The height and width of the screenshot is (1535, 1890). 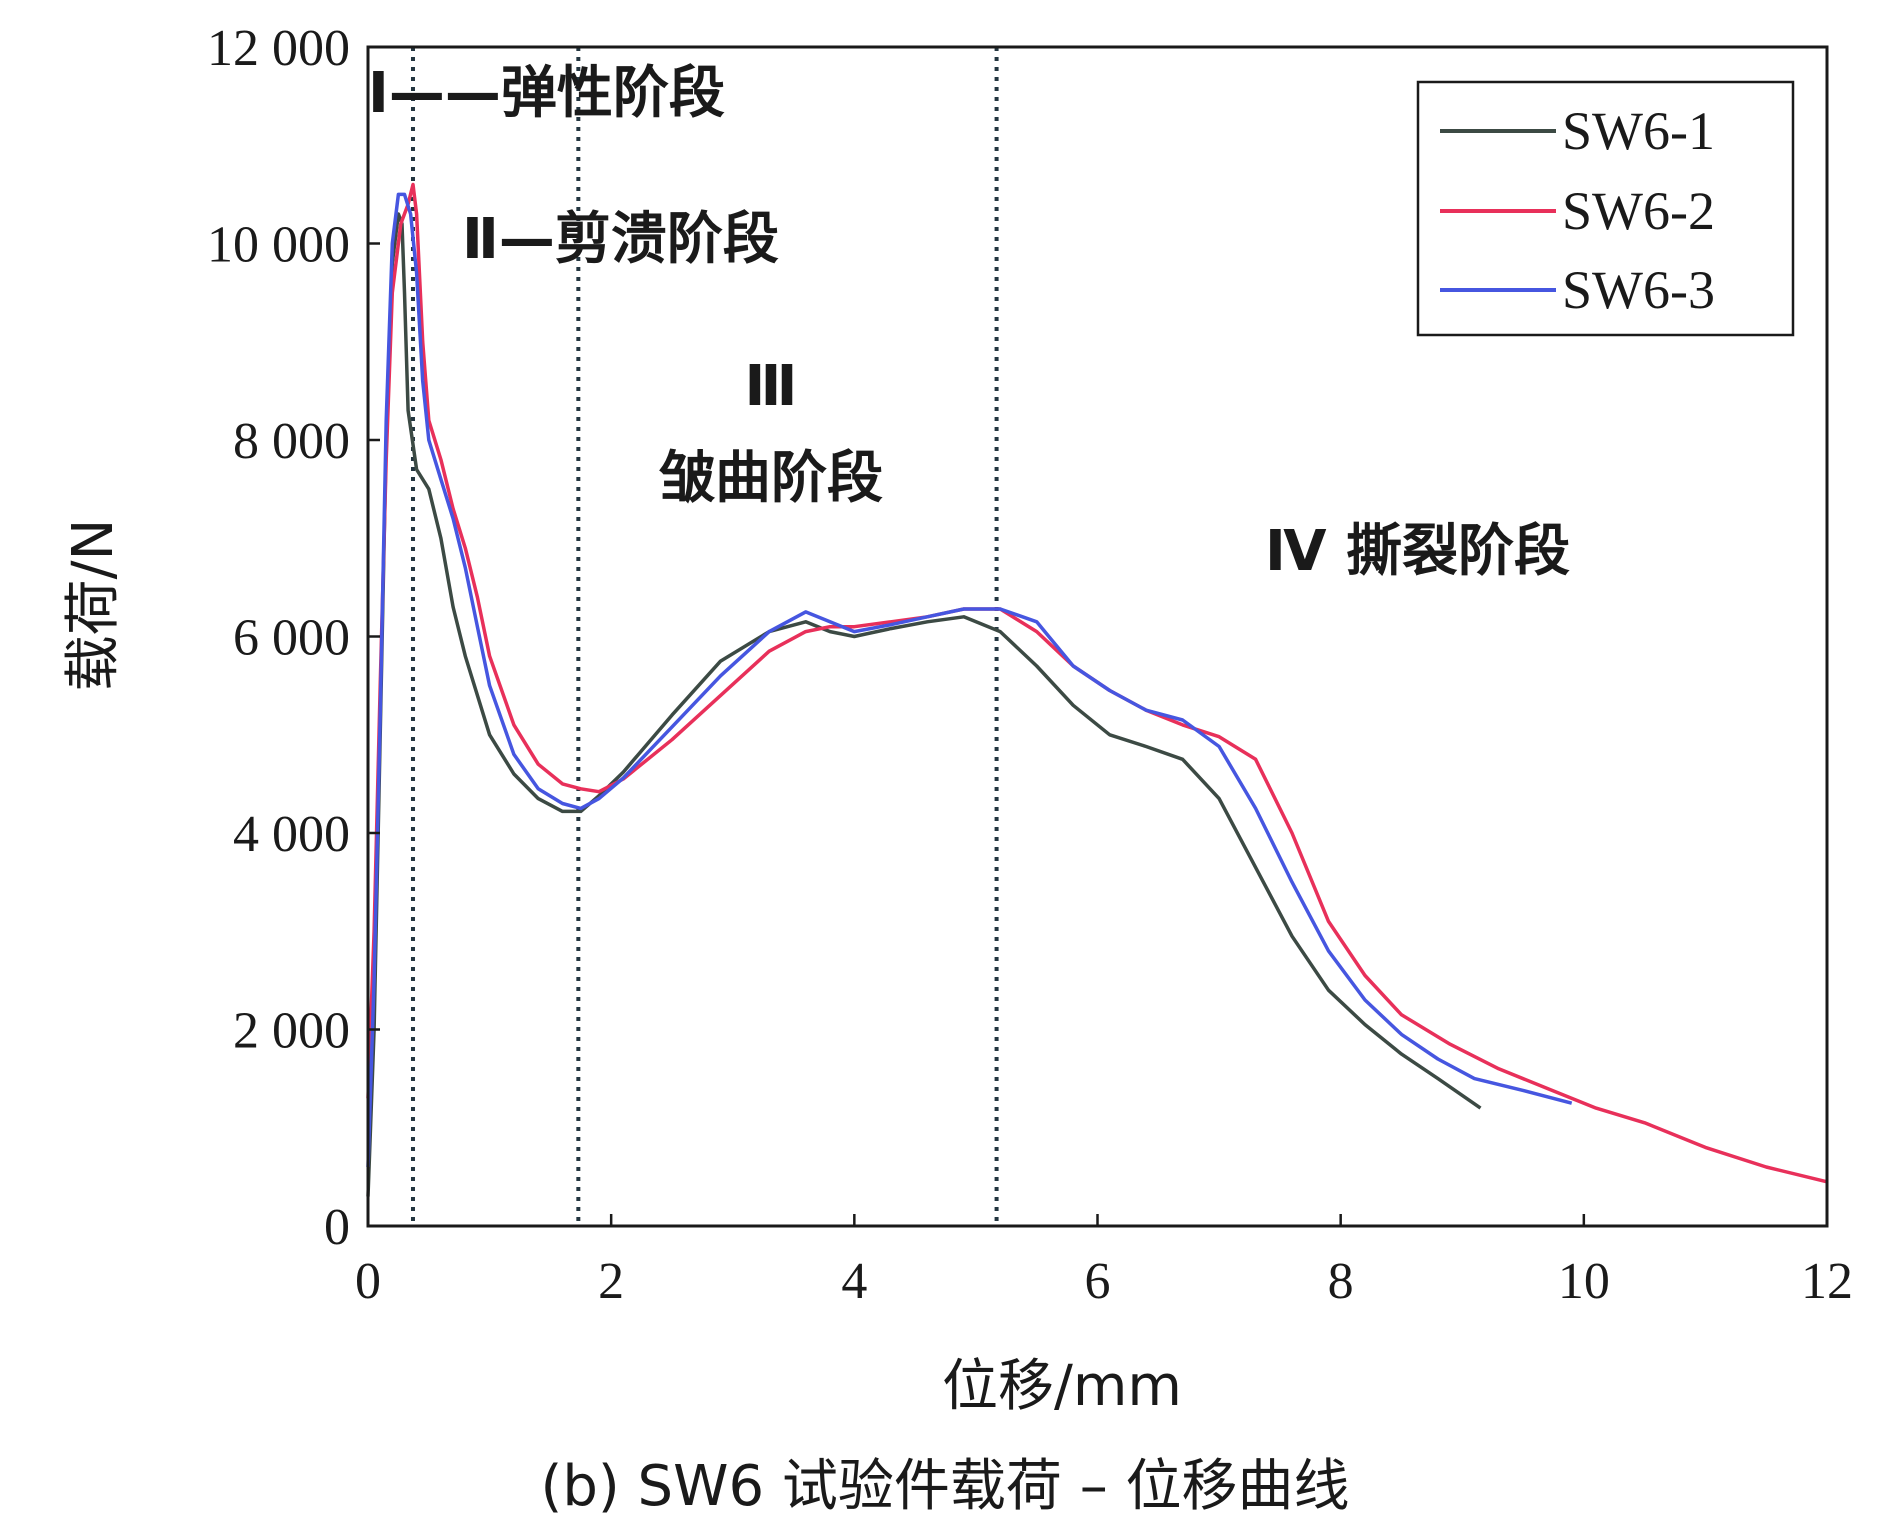 I want to click on x-tick-label: 0, so click(x=368, y=1281).